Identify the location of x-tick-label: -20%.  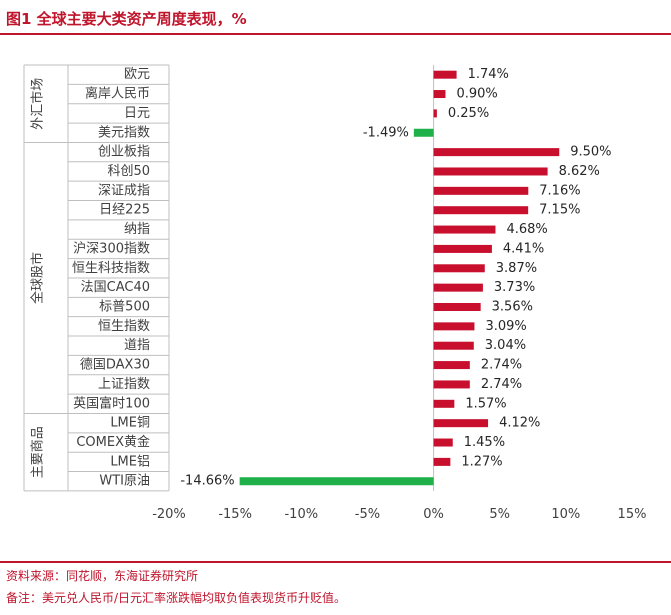
(169, 514).